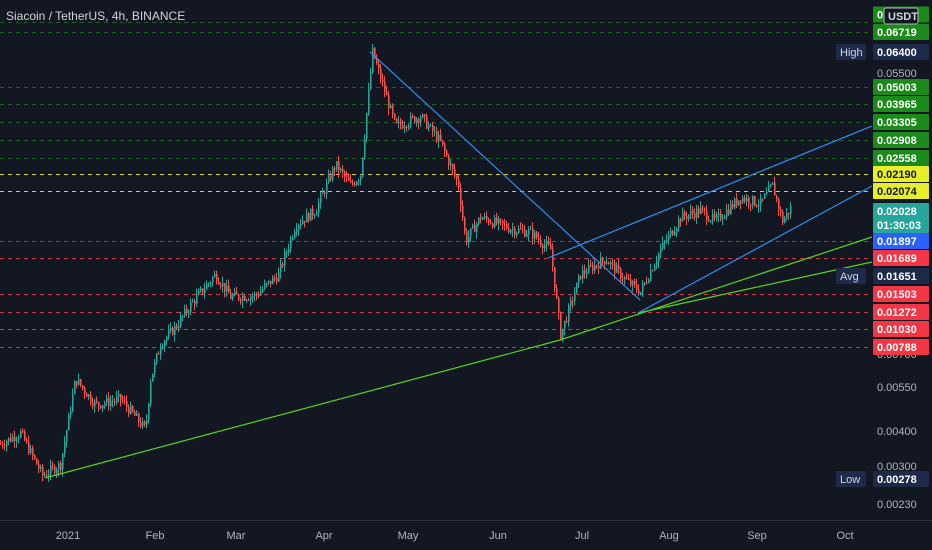 The image size is (932, 550). I want to click on avg-value-bg, so click(901, 276).